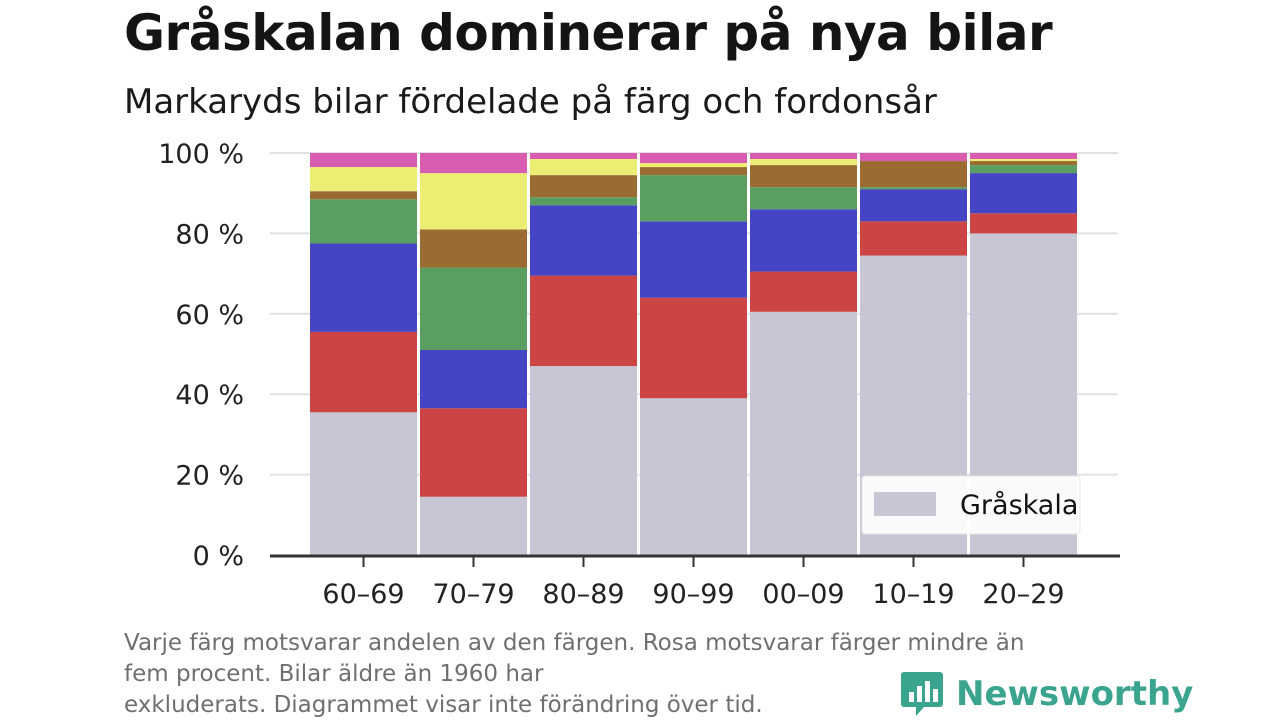 This screenshot has width=1280, height=721. What do you see at coordinates (363, 483) in the screenshot?
I see `bar-segment-60–69-s0` at bounding box center [363, 483].